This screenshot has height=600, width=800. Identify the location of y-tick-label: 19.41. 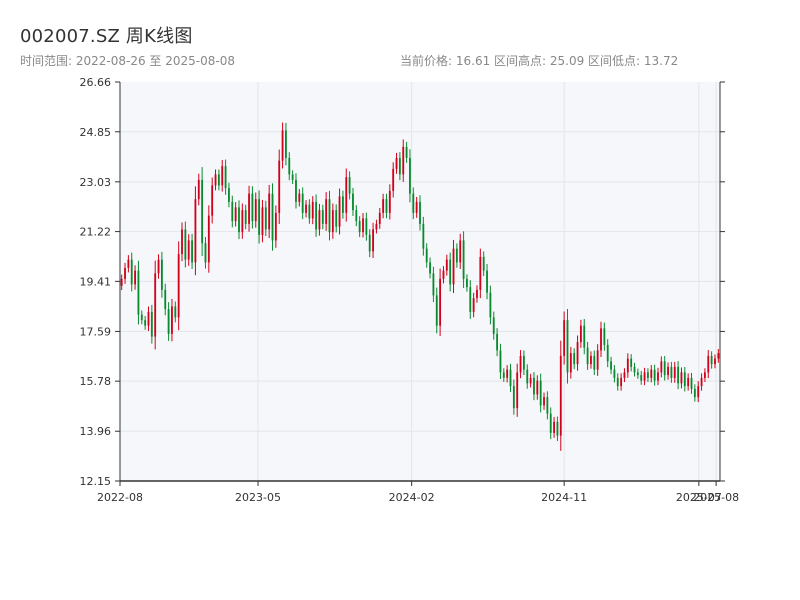
(96, 281).